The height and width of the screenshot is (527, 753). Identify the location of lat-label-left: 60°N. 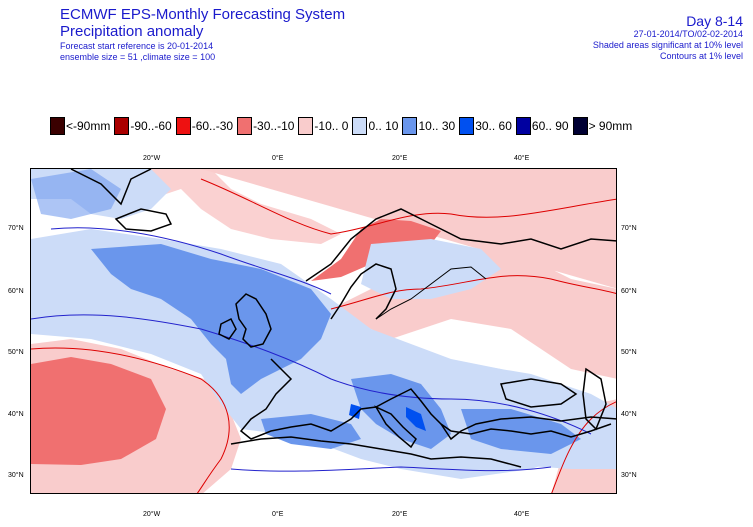
(16, 291).